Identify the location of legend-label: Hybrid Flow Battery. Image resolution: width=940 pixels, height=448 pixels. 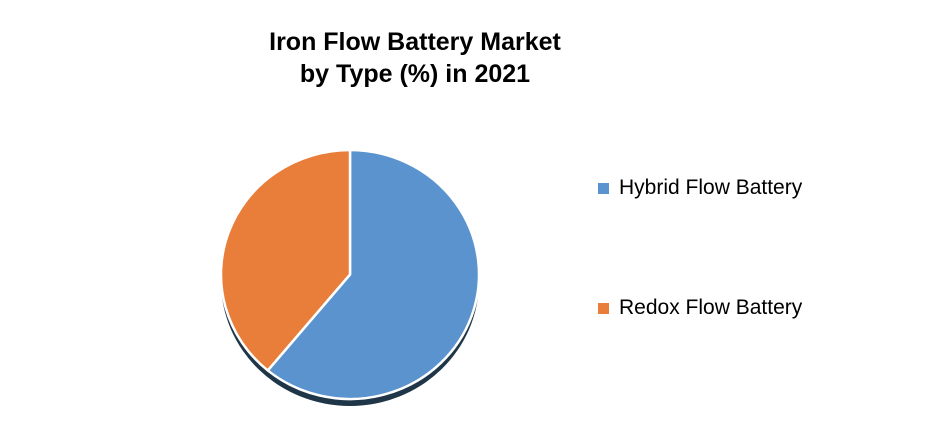
(711, 187).